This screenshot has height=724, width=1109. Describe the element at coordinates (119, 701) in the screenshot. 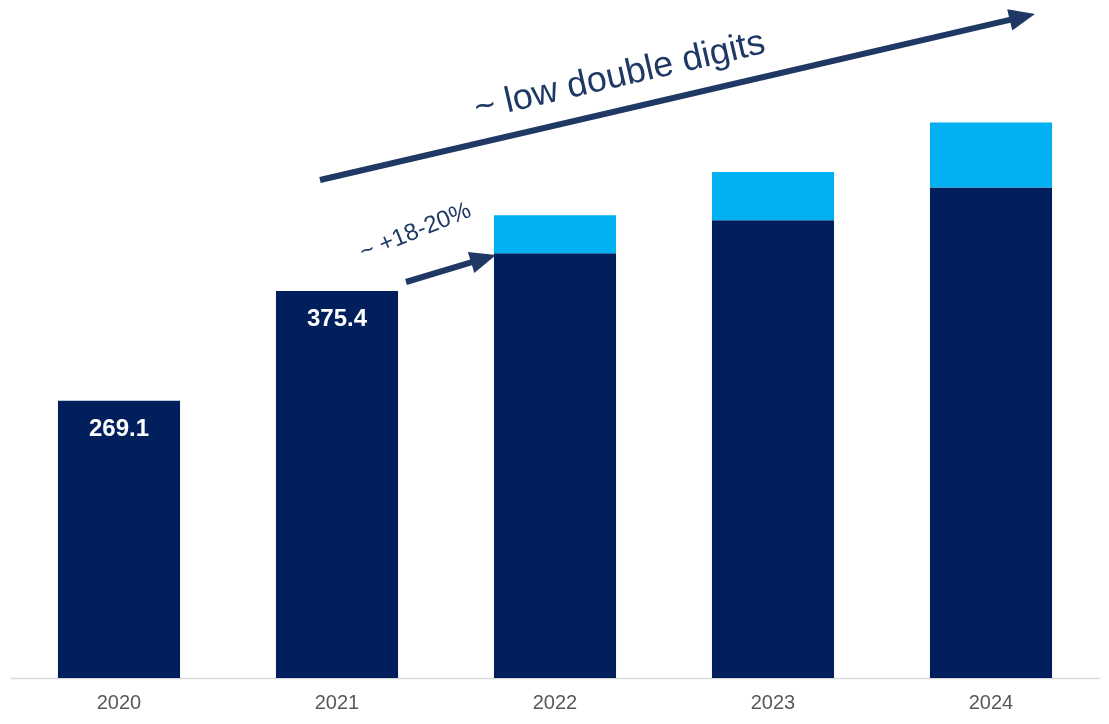

I see `x-tick-label: 2020` at that location.